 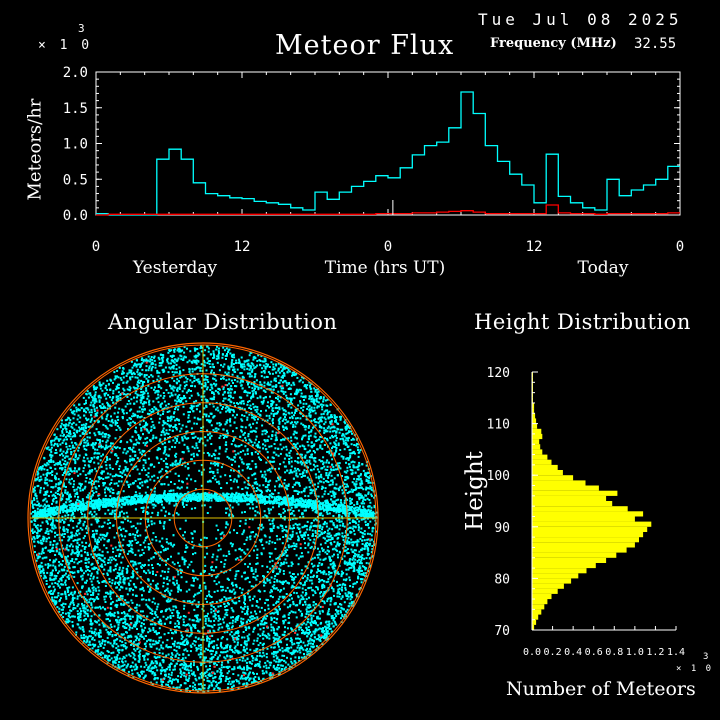 What do you see at coordinates (75, 180) in the screenshot?
I see `flux-y-tick-label: 0.5` at bounding box center [75, 180].